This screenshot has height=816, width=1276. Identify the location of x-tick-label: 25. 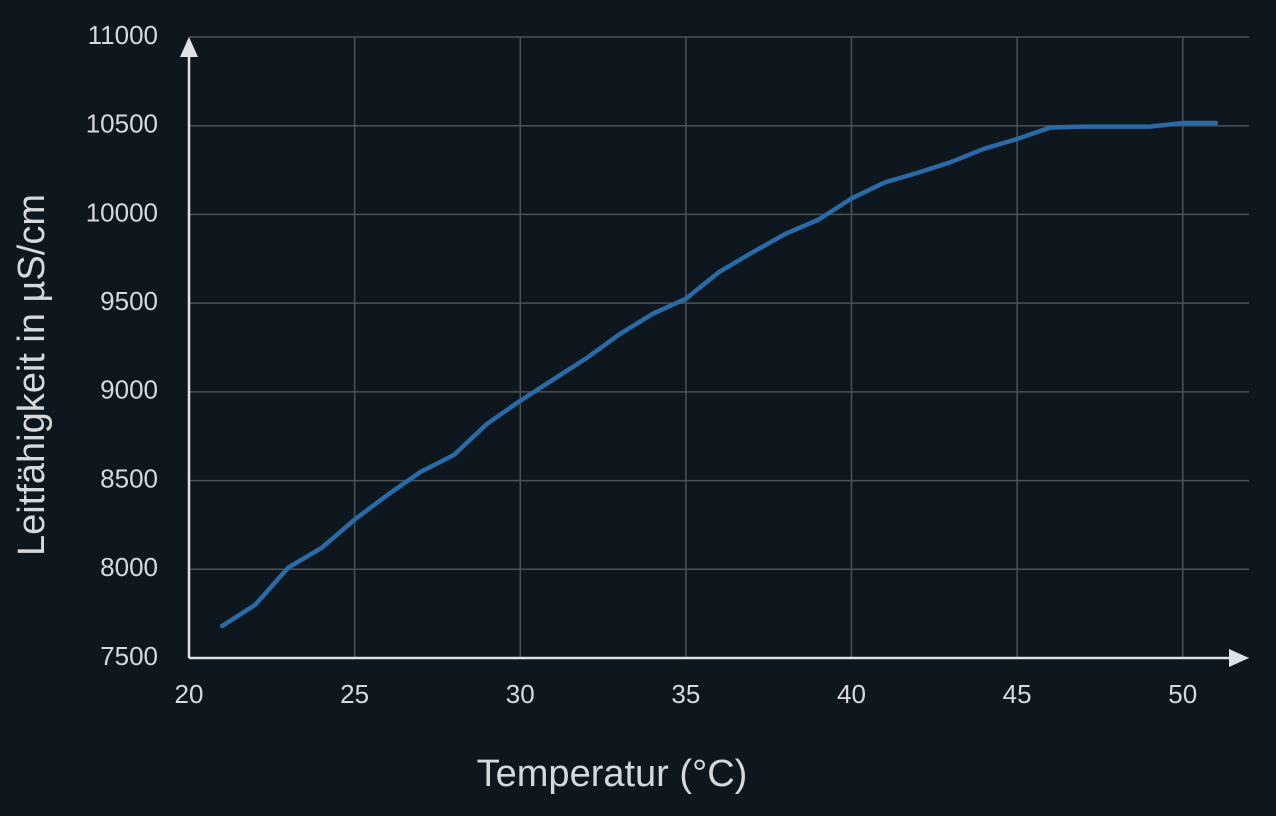
(354, 694).